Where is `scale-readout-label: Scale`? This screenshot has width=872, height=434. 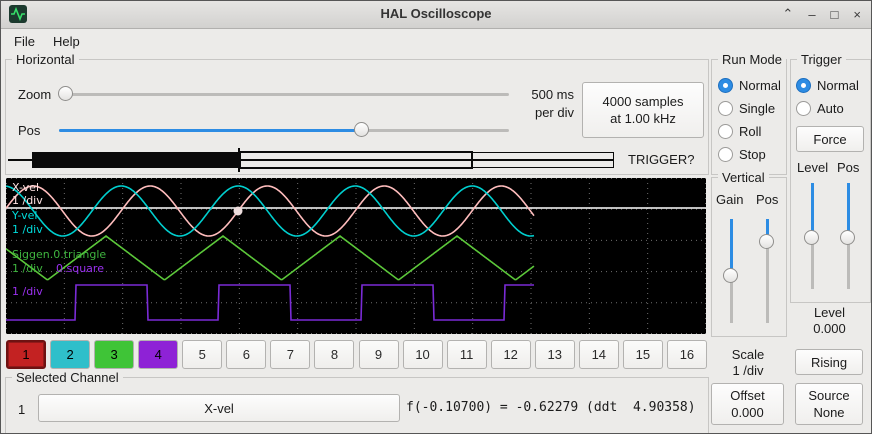
scale-readout-label: Scale is located at coordinates (748, 354).